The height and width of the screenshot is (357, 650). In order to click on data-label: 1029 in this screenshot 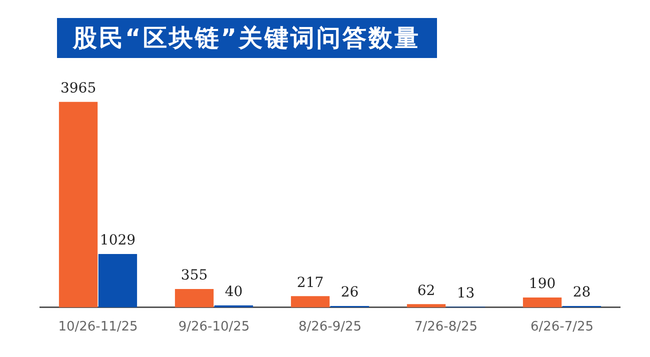, I will do `click(118, 240)`.